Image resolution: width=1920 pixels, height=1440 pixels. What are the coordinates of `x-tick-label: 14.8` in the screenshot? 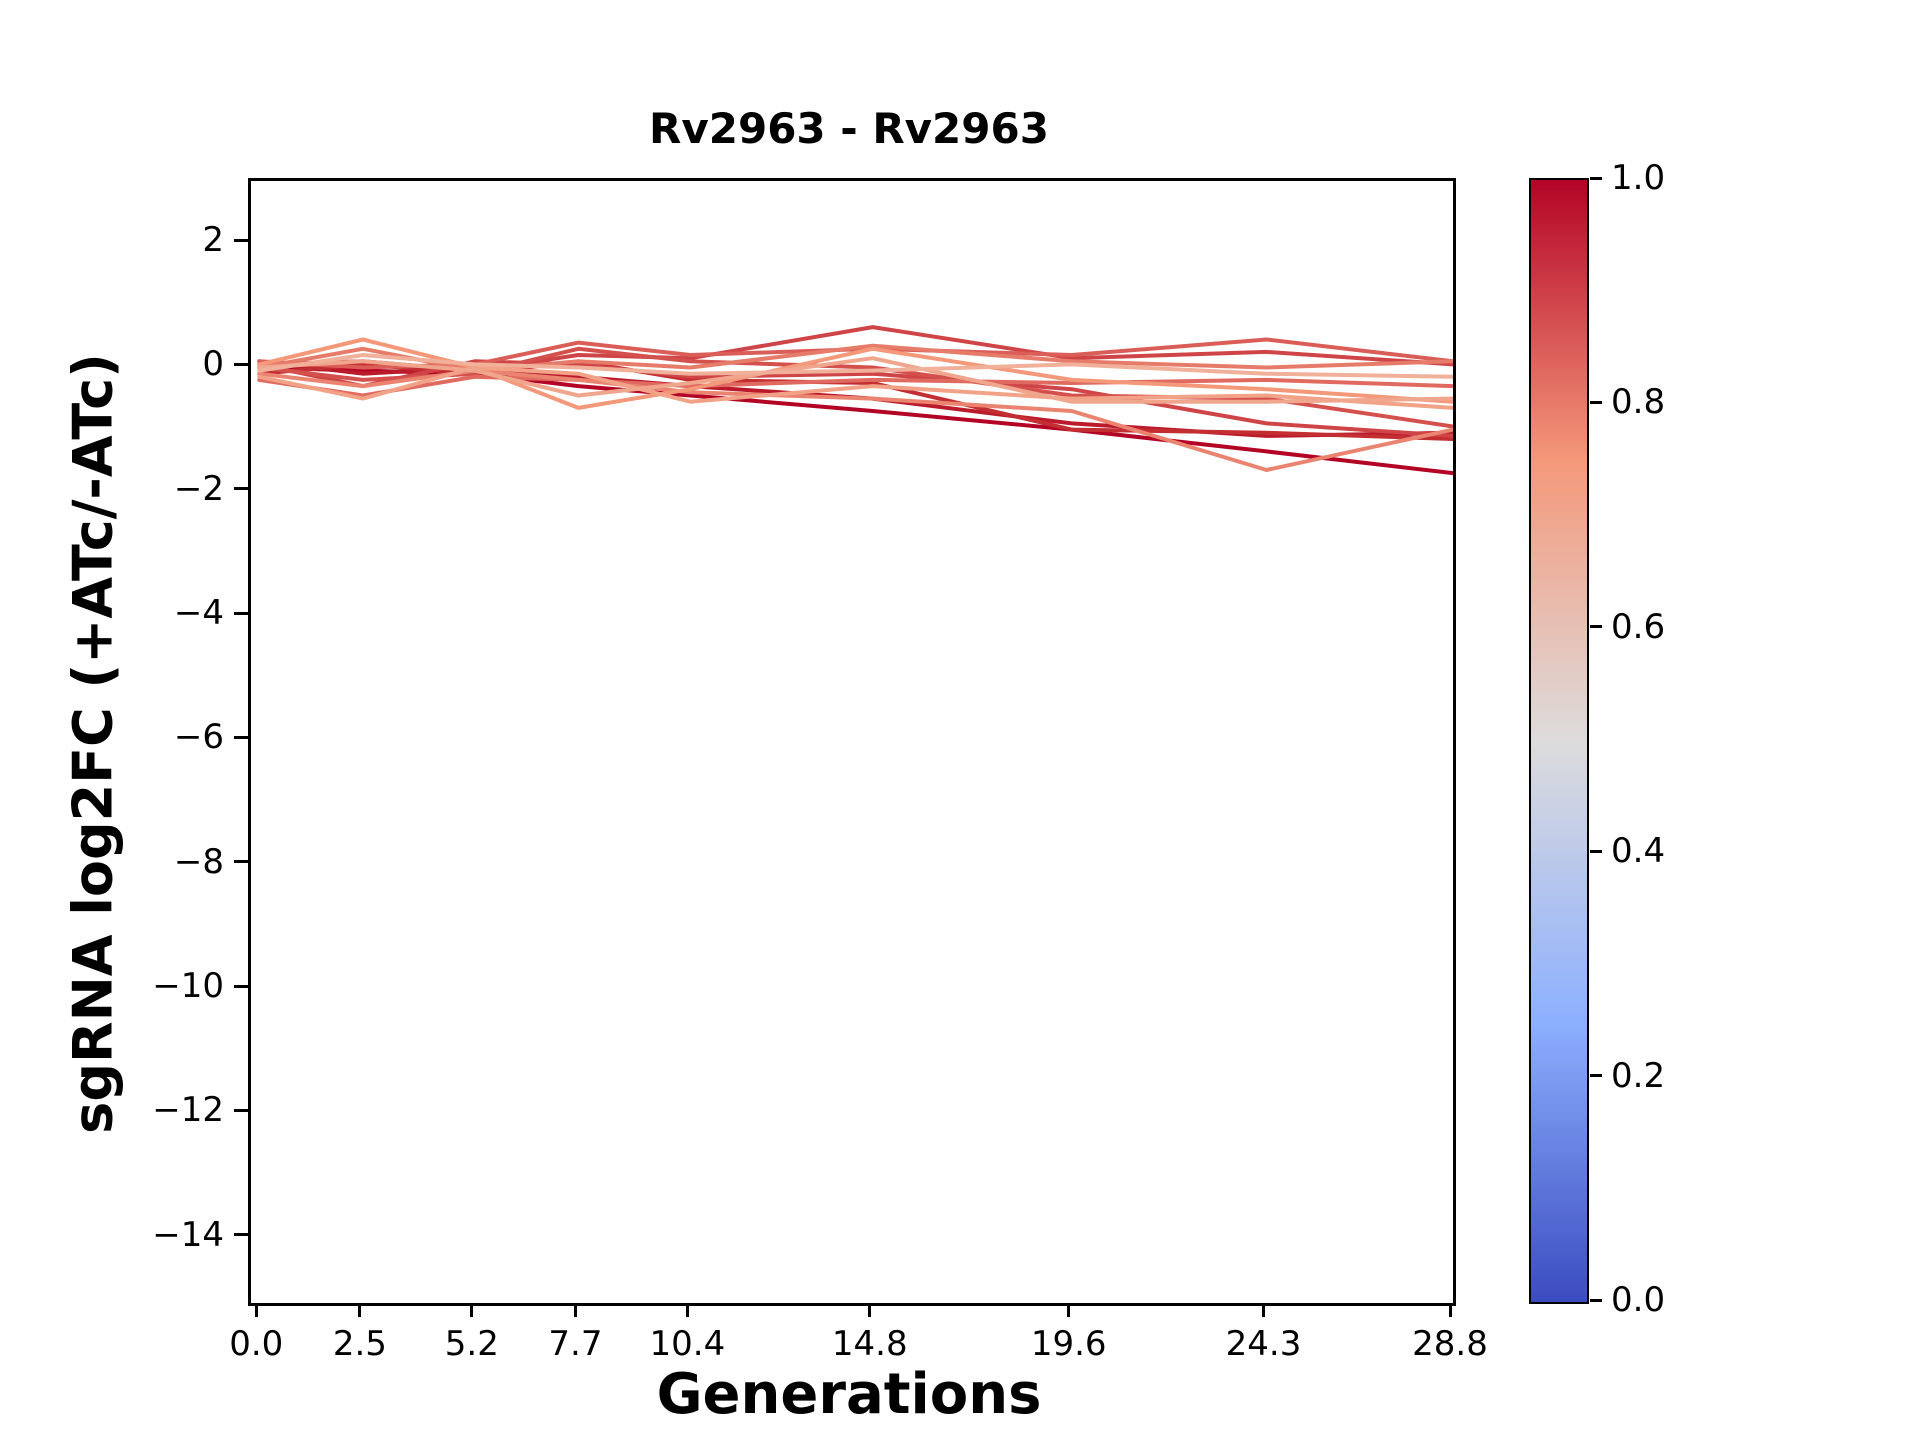 It's located at (869, 1344).